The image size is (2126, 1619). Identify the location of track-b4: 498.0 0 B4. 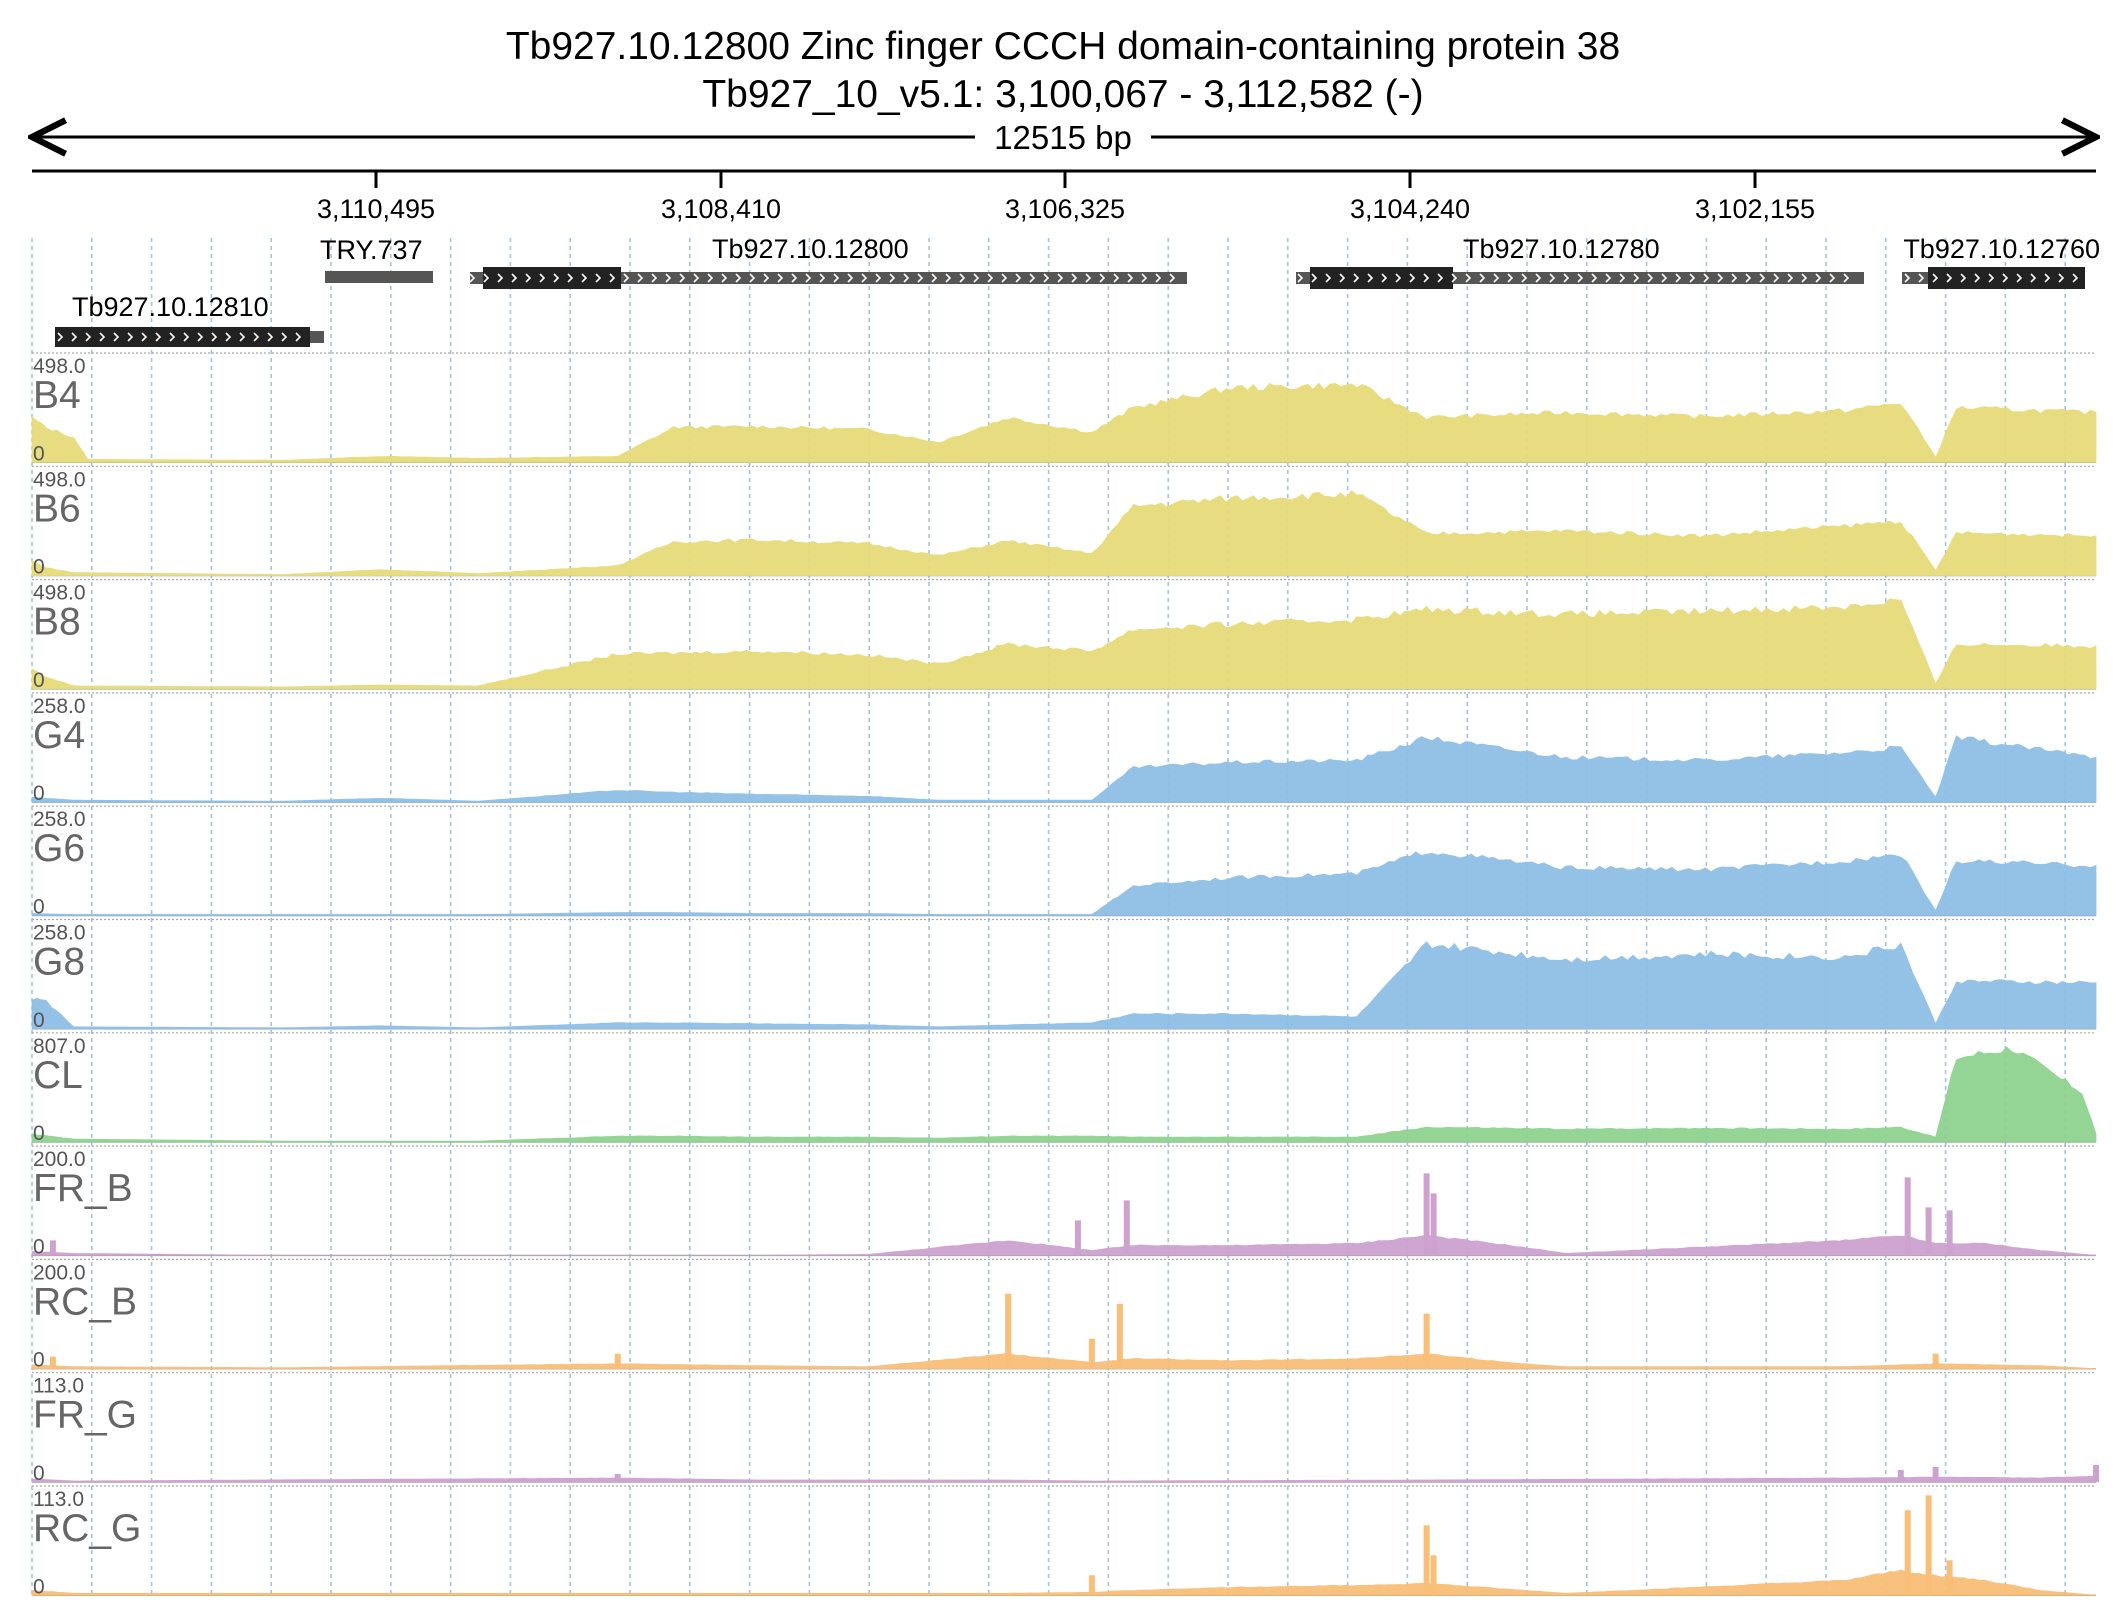
(1064, 408).